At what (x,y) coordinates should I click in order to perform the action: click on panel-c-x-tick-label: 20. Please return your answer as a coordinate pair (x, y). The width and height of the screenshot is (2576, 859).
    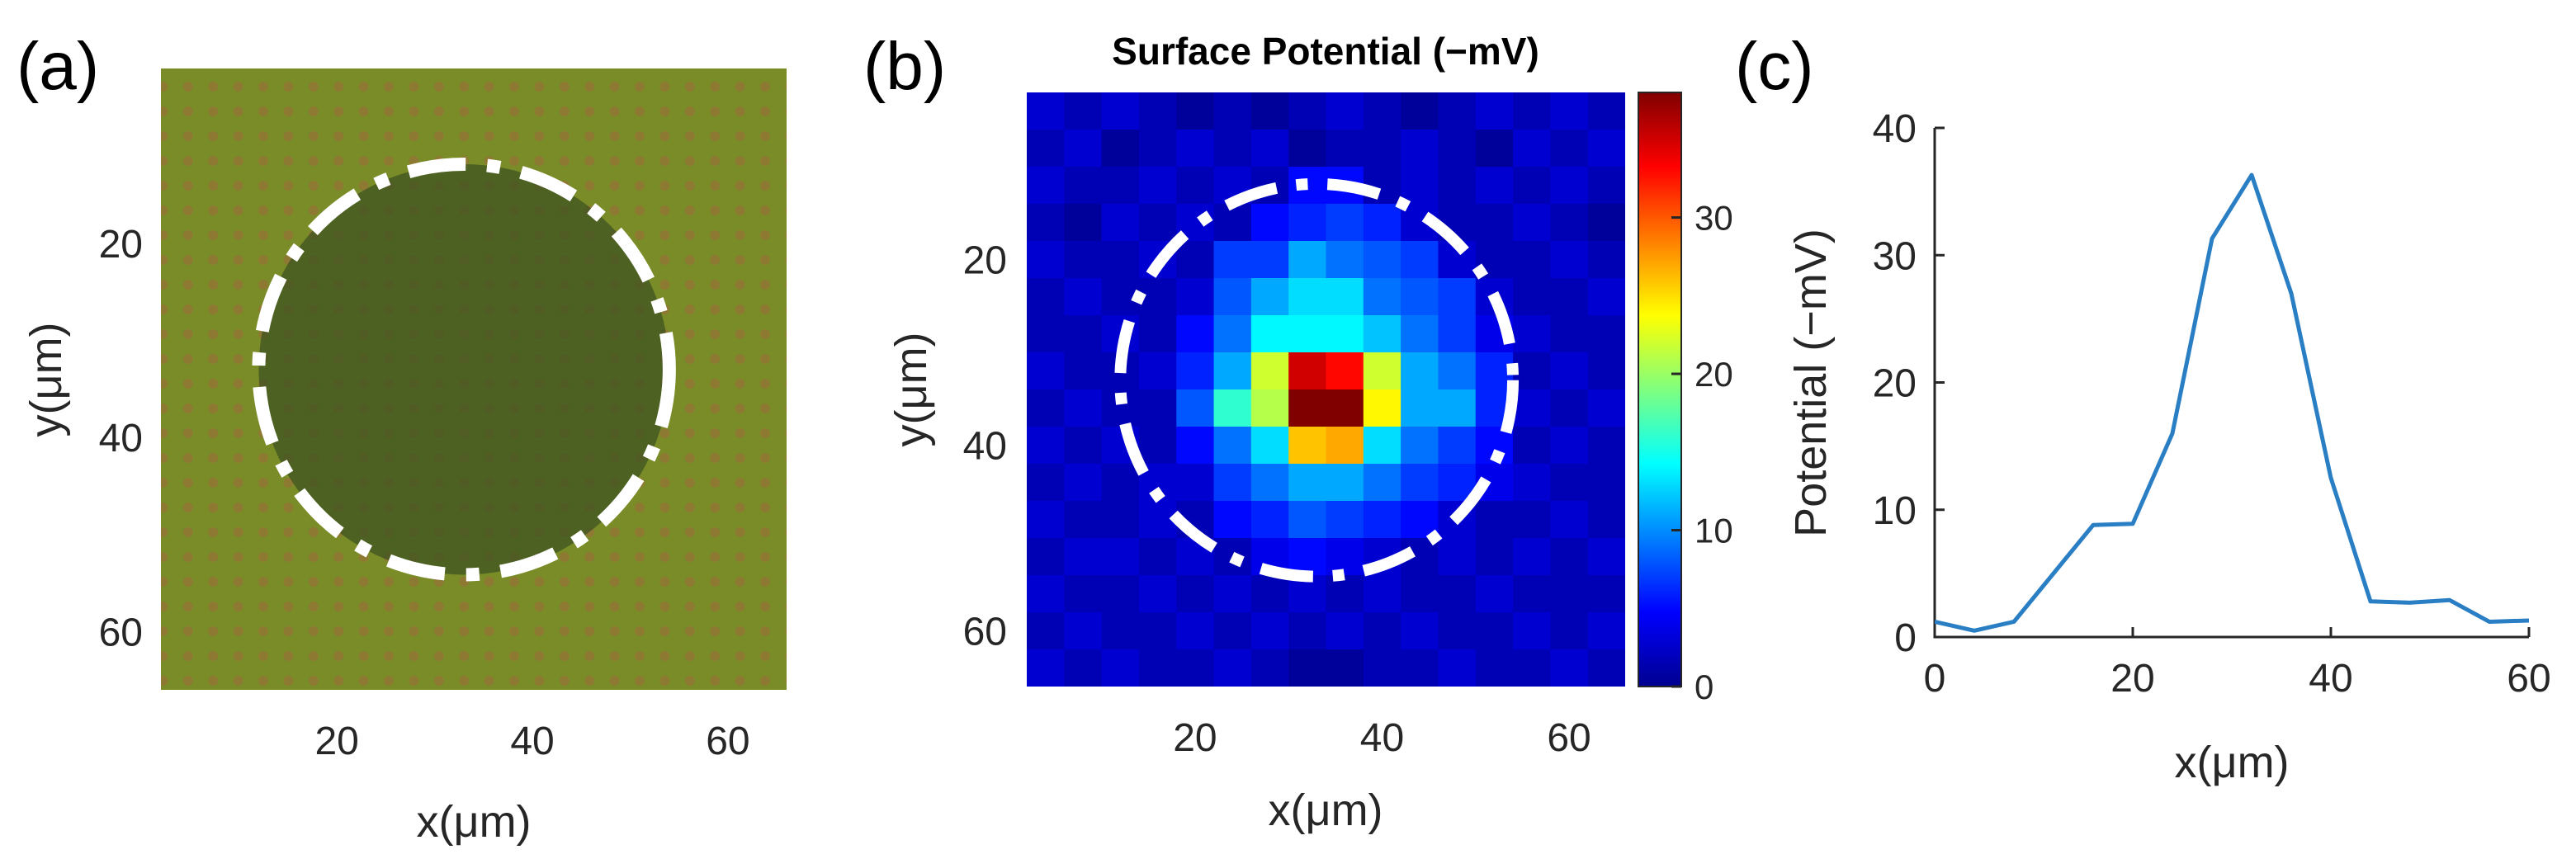
    Looking at the image, I should click on (2132, 679).